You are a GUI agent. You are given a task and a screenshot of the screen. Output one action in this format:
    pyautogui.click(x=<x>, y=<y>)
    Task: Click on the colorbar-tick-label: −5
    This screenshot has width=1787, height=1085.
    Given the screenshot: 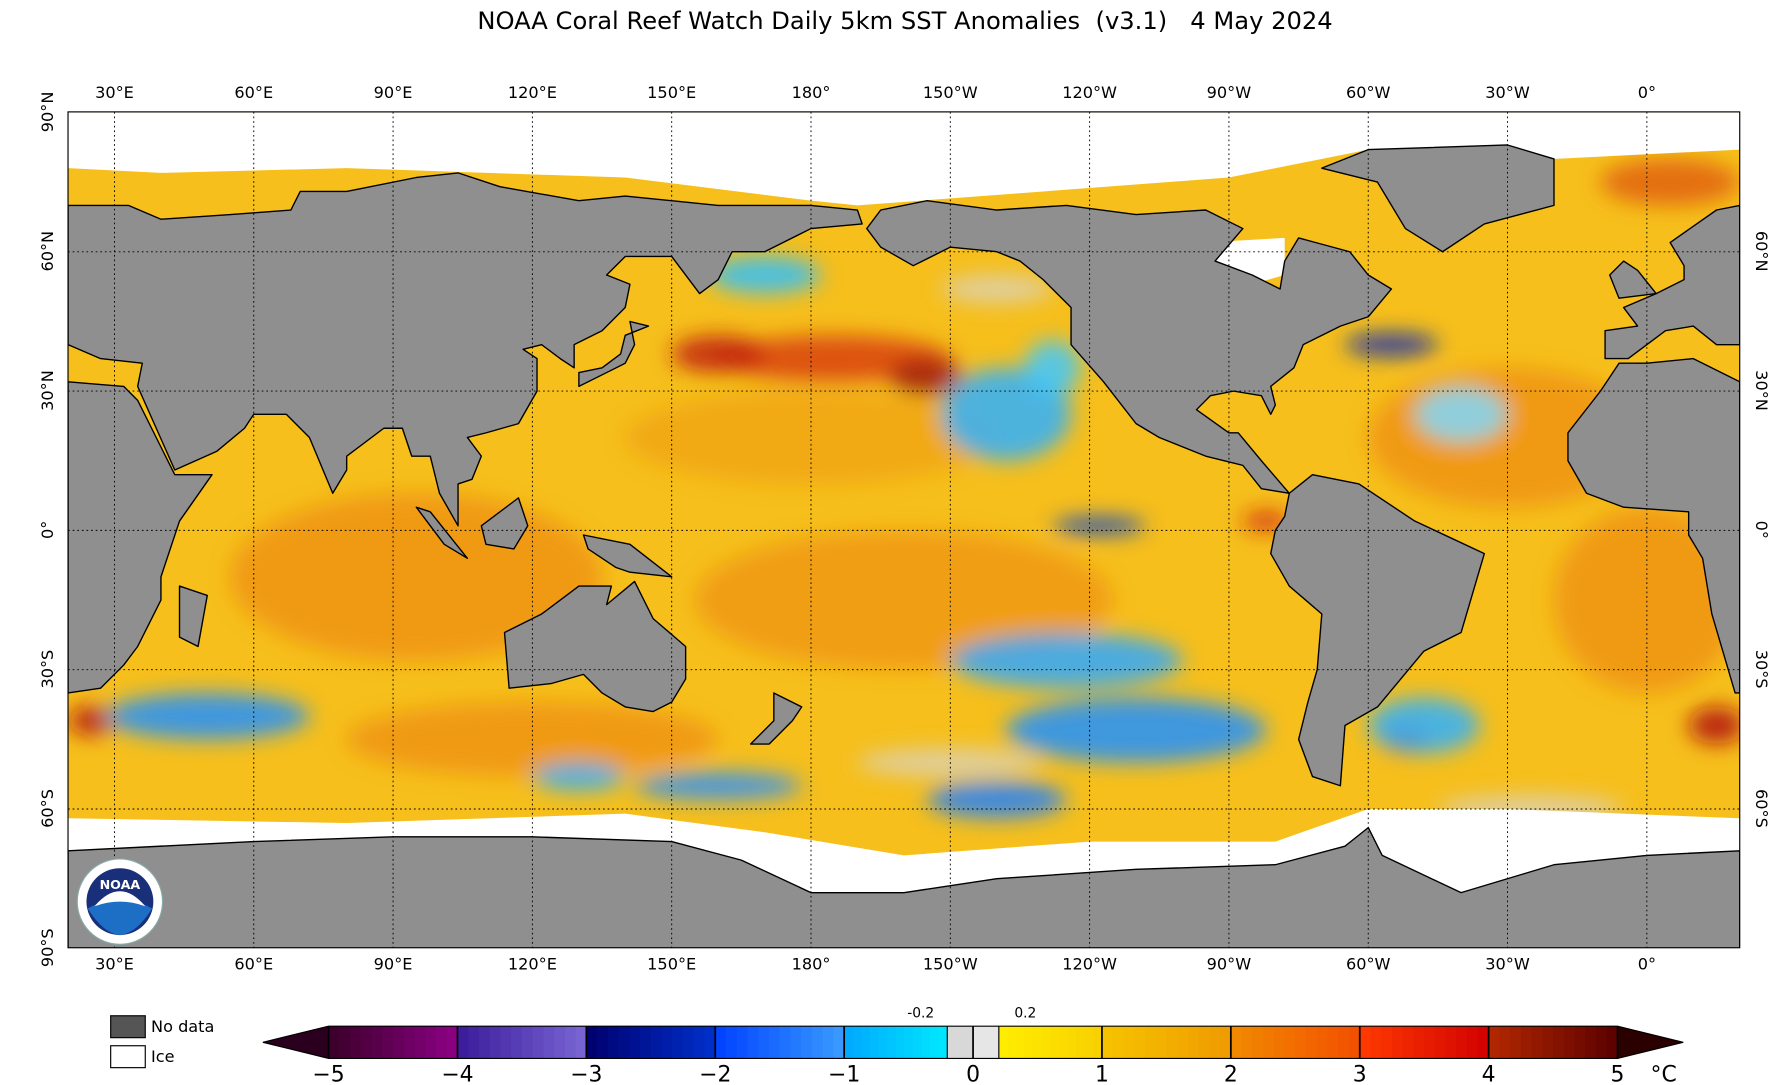 What is the action you would take?
    pyautogui.click(x=328, y=1074)
    